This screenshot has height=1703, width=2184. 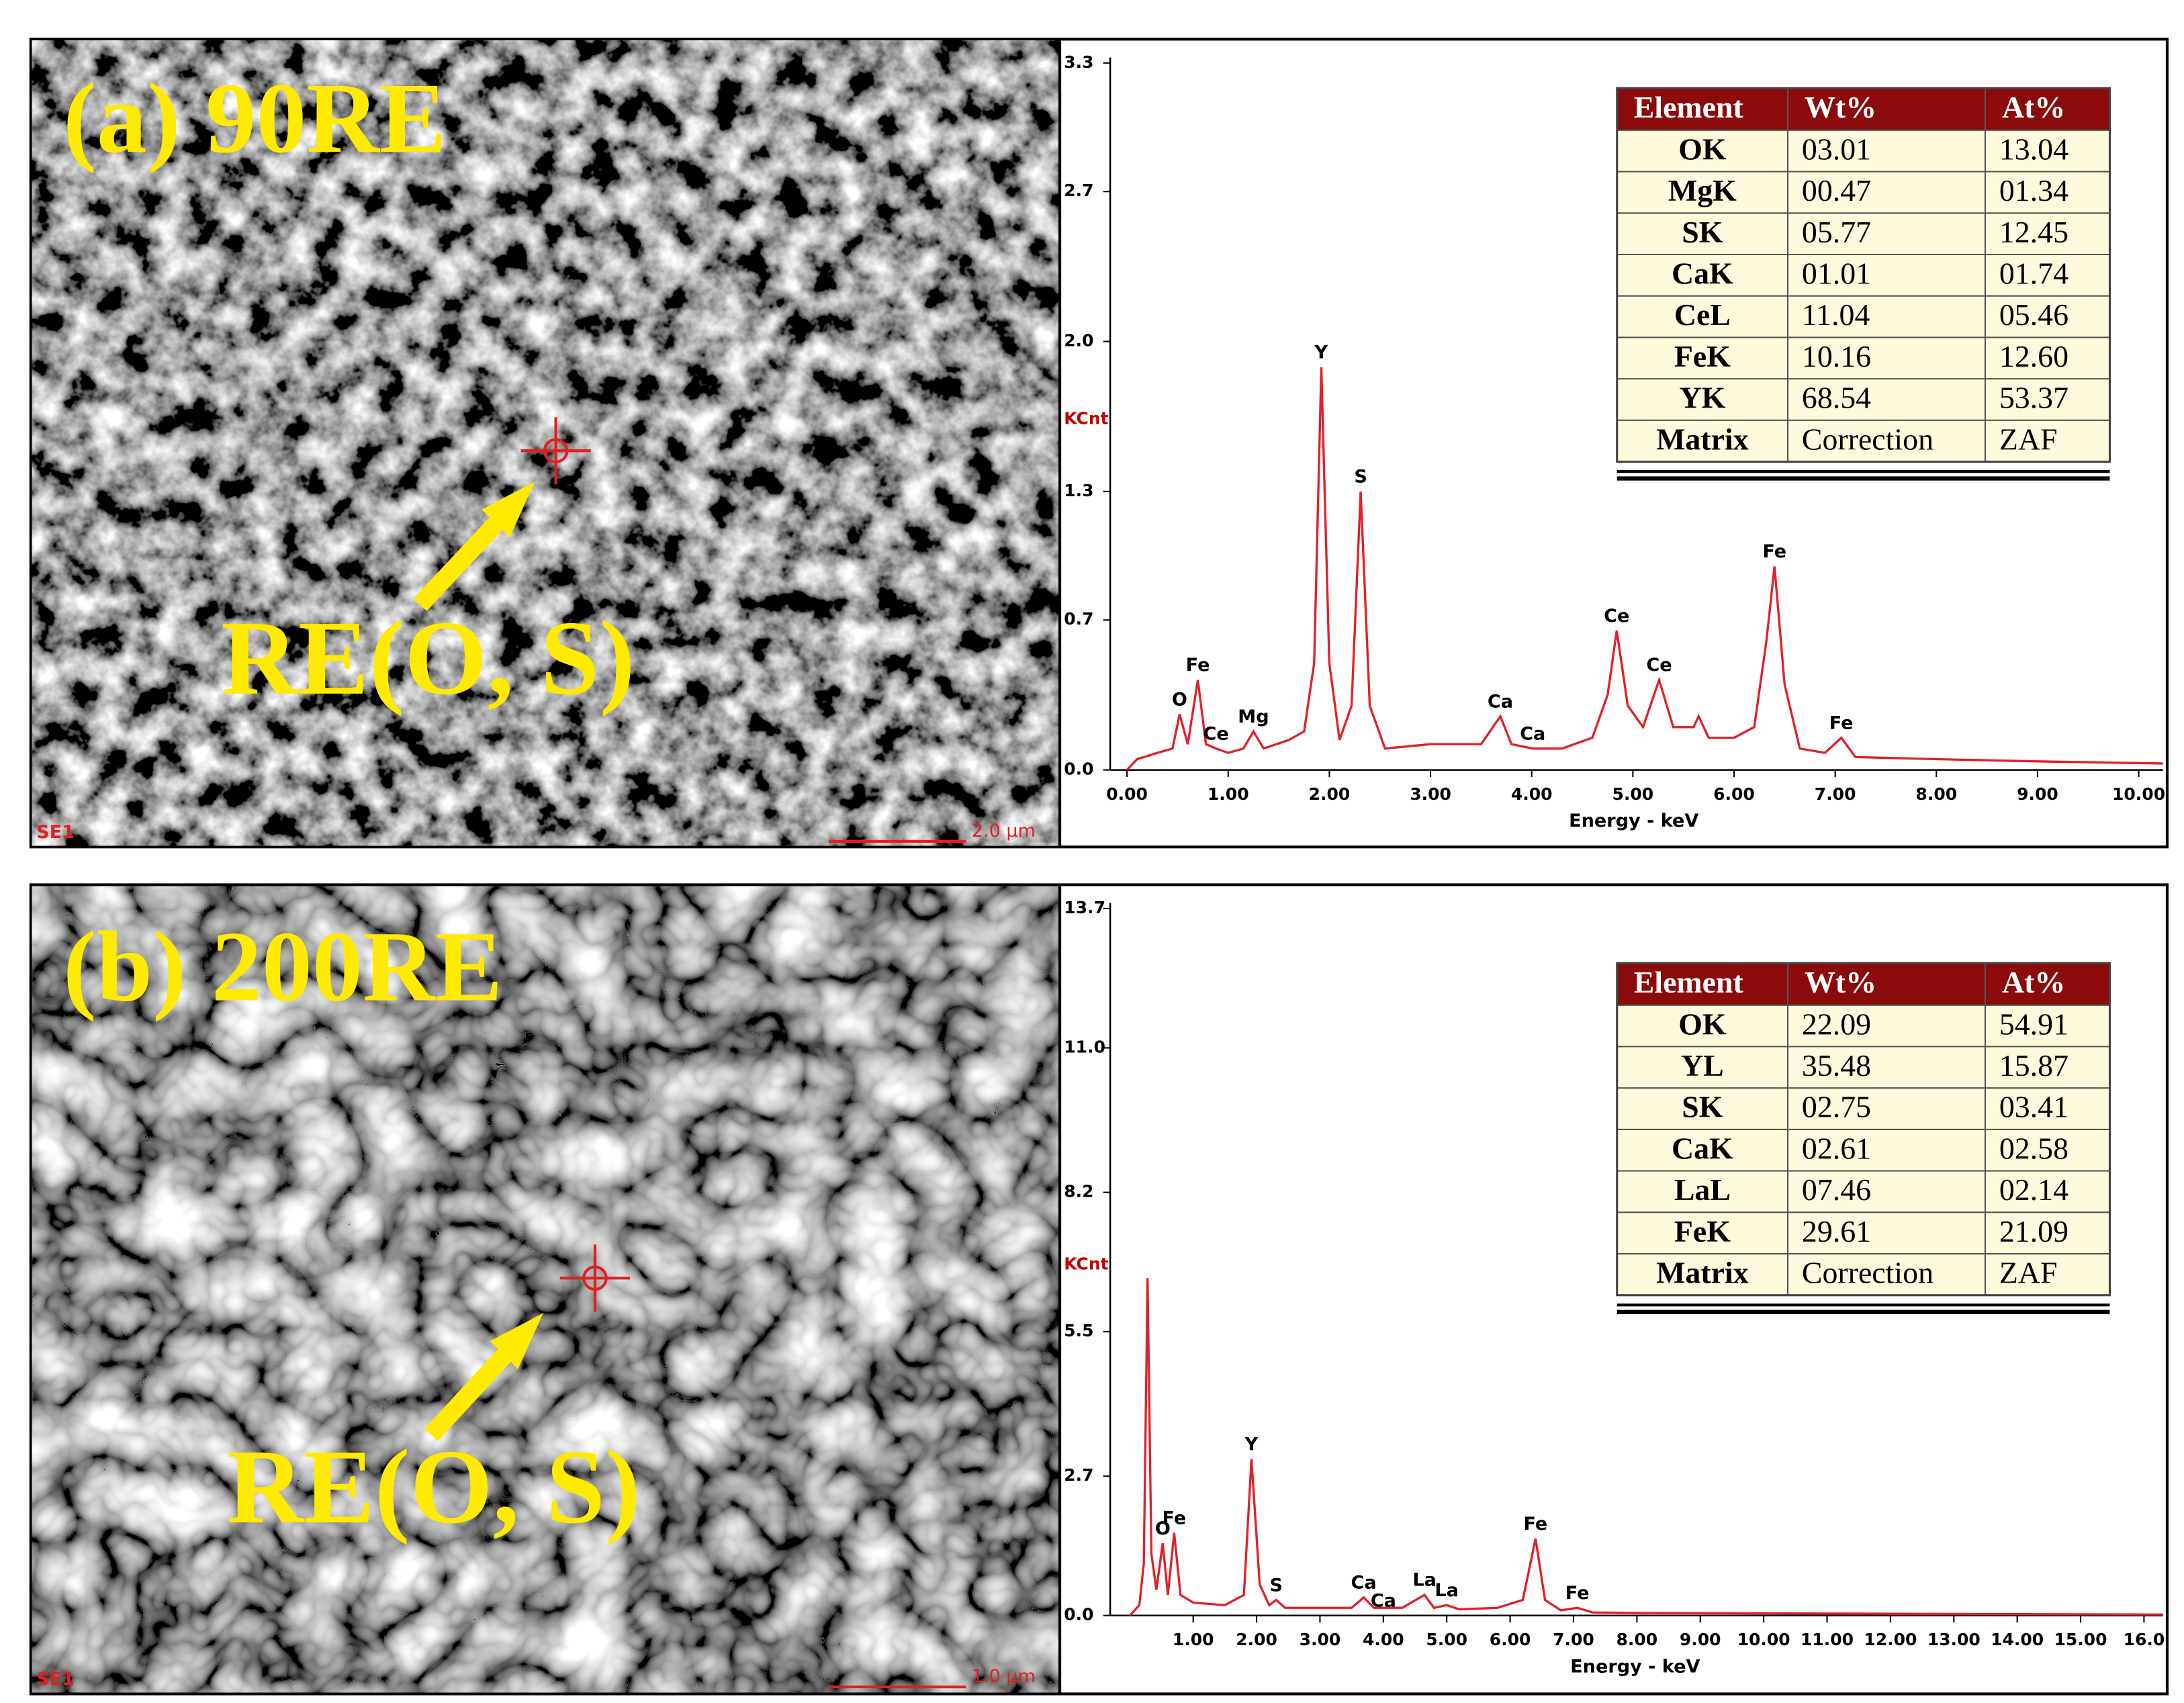 I want to click on table-cell: 03.01, so click(x=1836, y=149).